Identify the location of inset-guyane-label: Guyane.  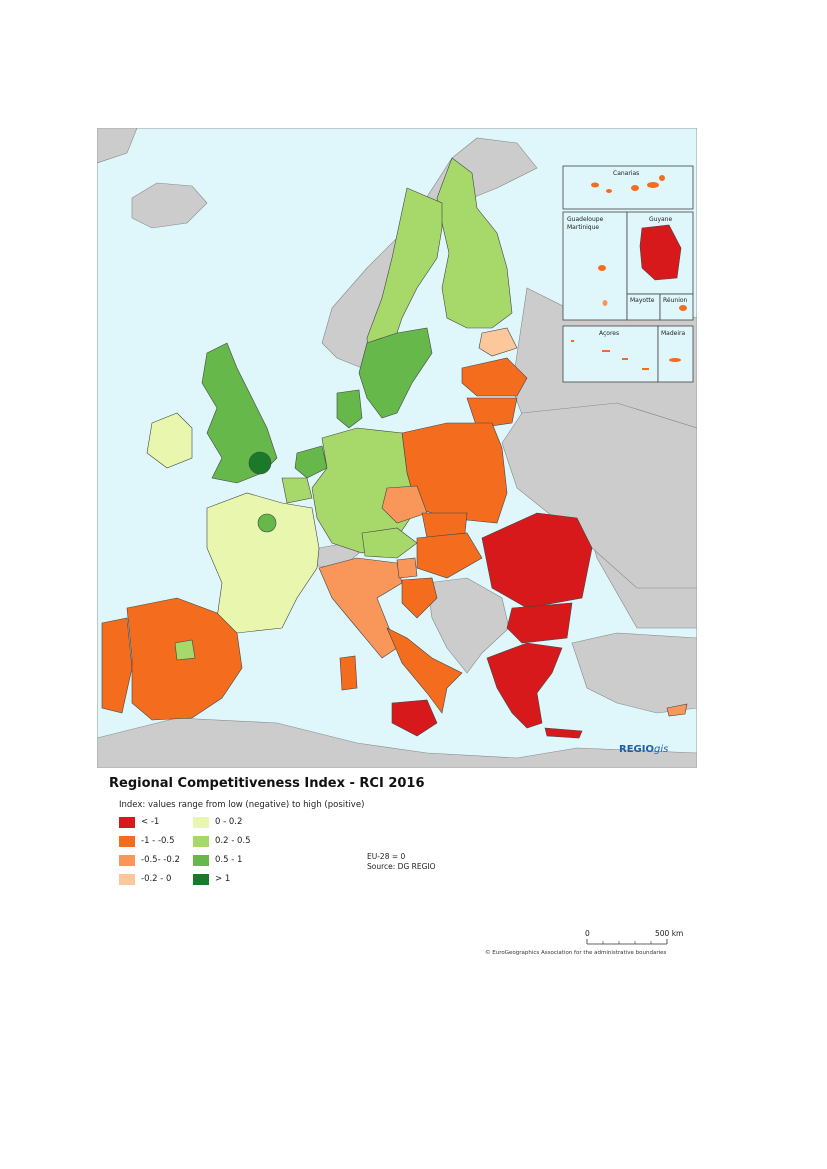
(660, 219).